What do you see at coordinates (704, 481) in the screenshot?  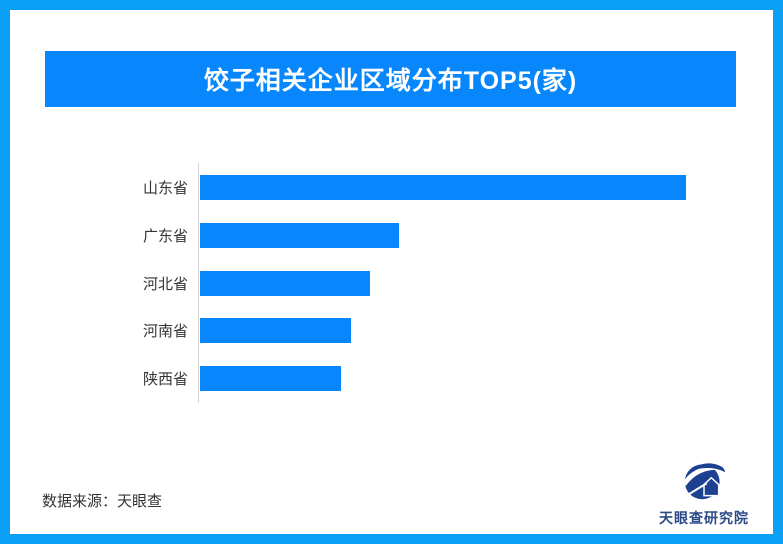 I see `tianyancha-logo-icon` at bounding box center [704, 481].